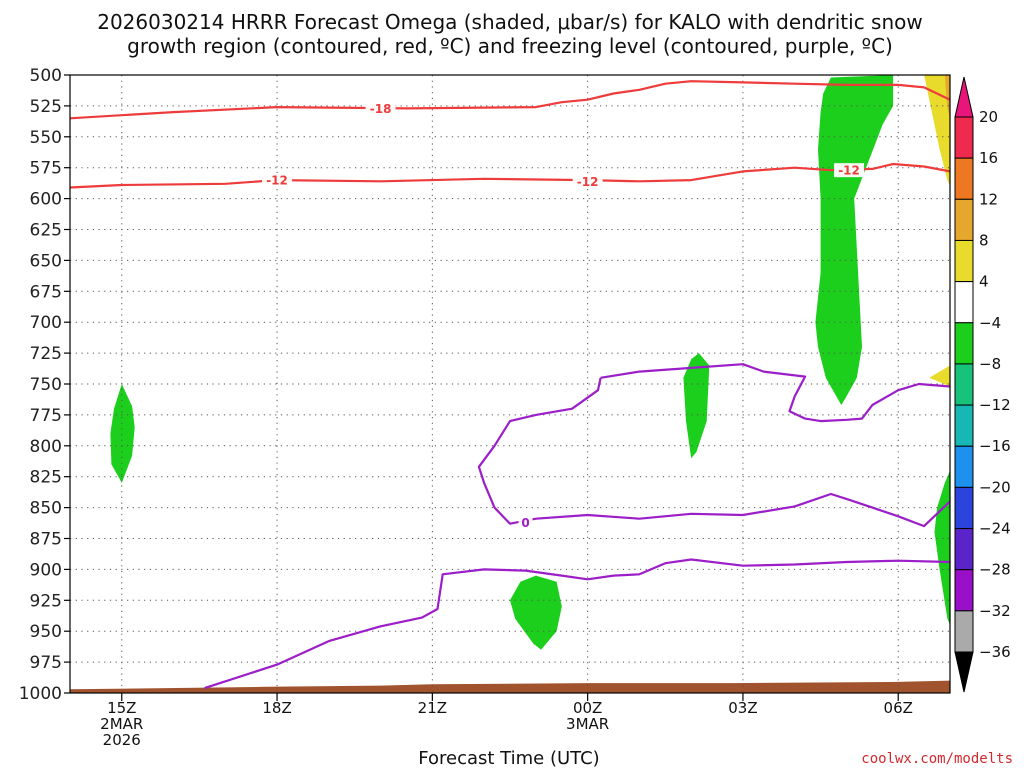  What do you see at coordinates (990, 323) in the screenshot?
I see `colorbar-level-label: −4` at bounding box center [990, 323].